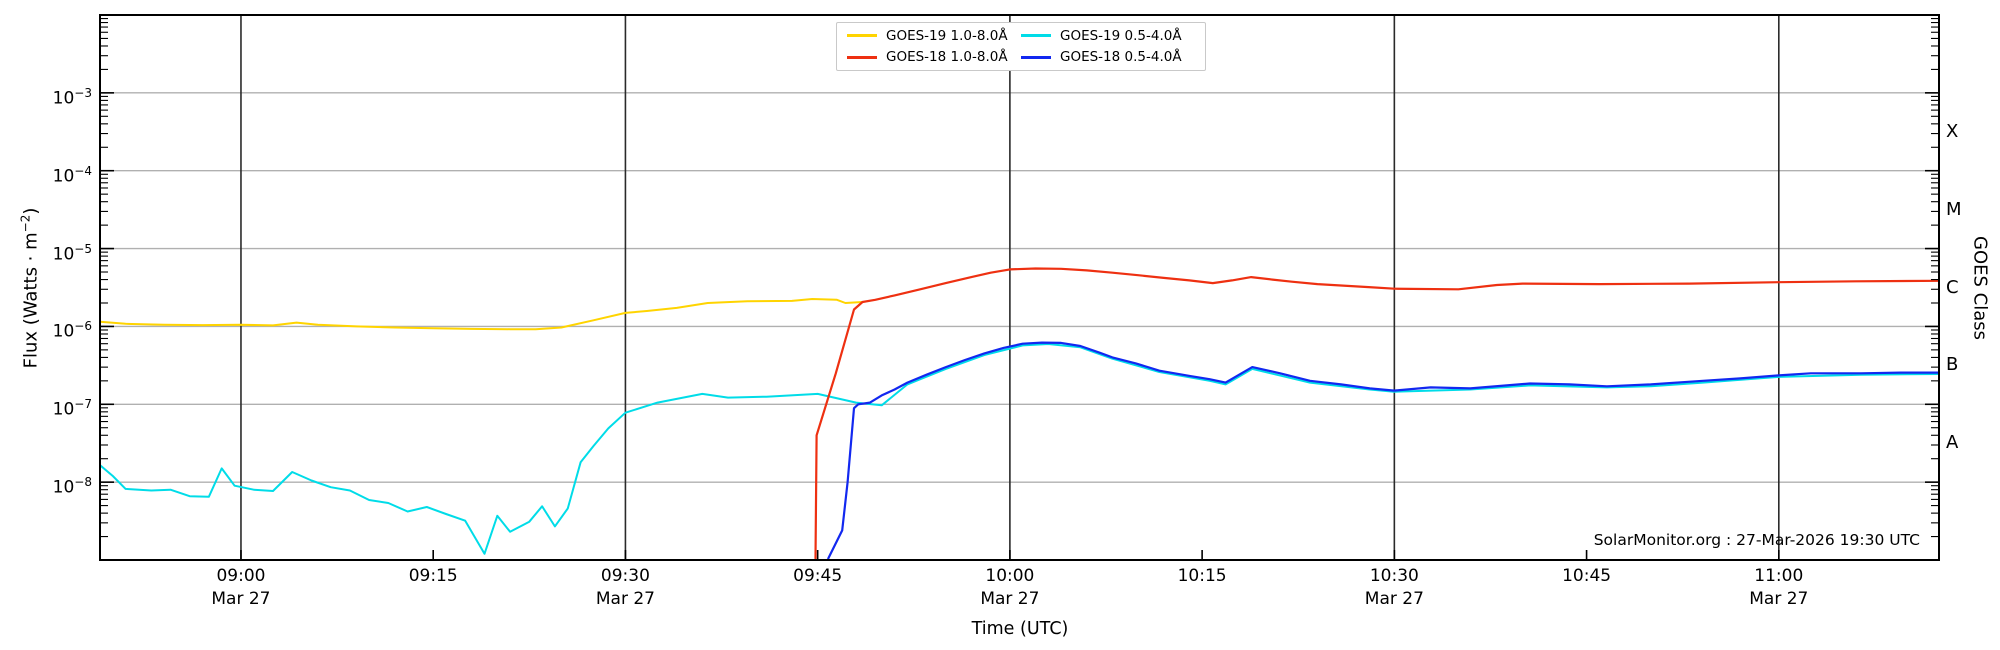  What do you see at coordinates (241, 576) in the screenshot?
I see `x-tick-label: 09:00` at bounding box center [241, 576].